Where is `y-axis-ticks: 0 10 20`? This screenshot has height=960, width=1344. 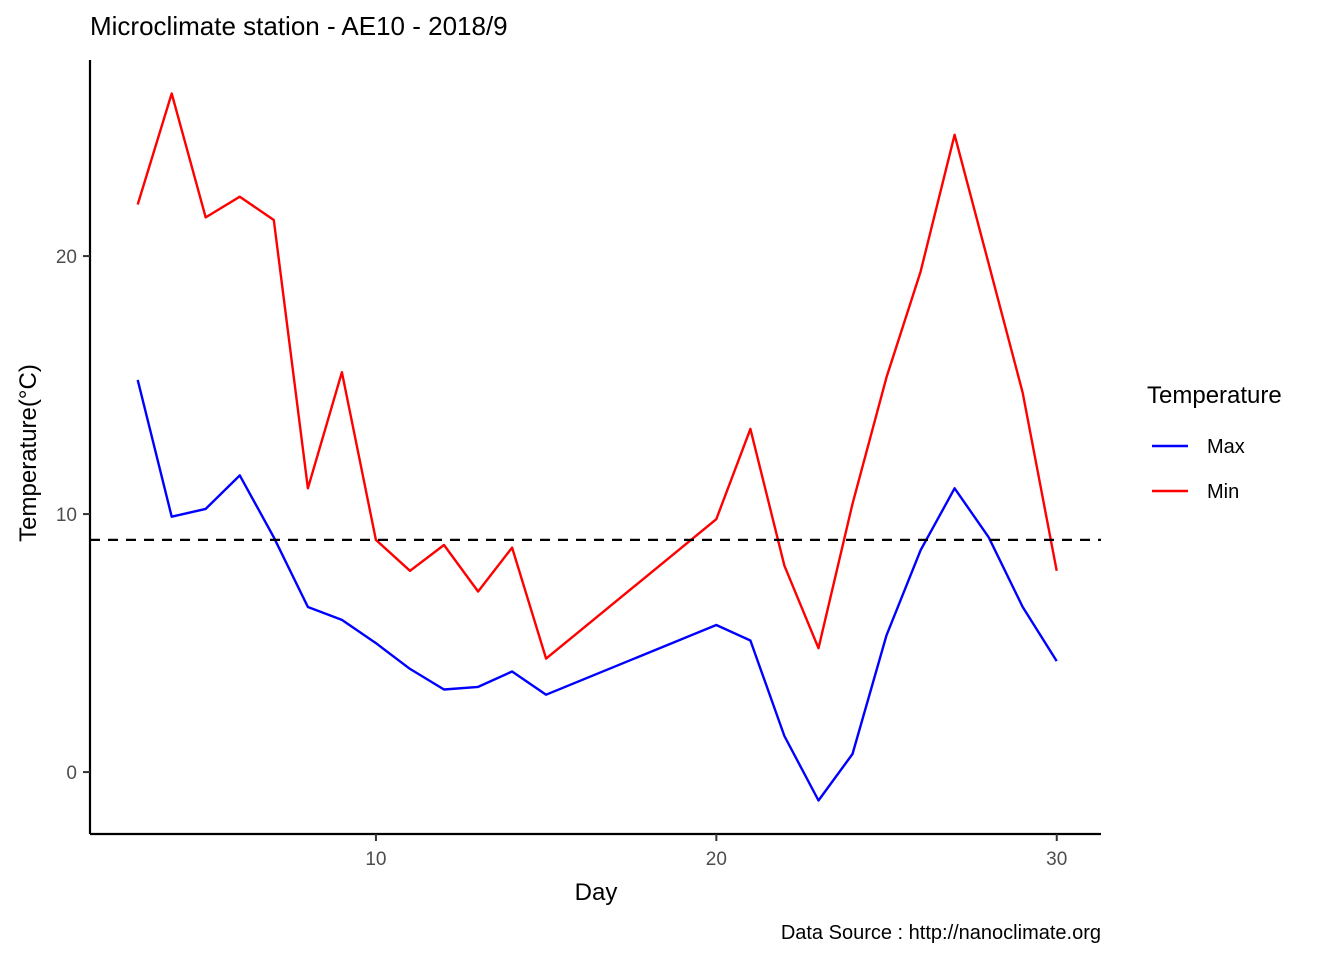 y-axis-ticks: 0 10 20 is located at coordinates (73, 515).